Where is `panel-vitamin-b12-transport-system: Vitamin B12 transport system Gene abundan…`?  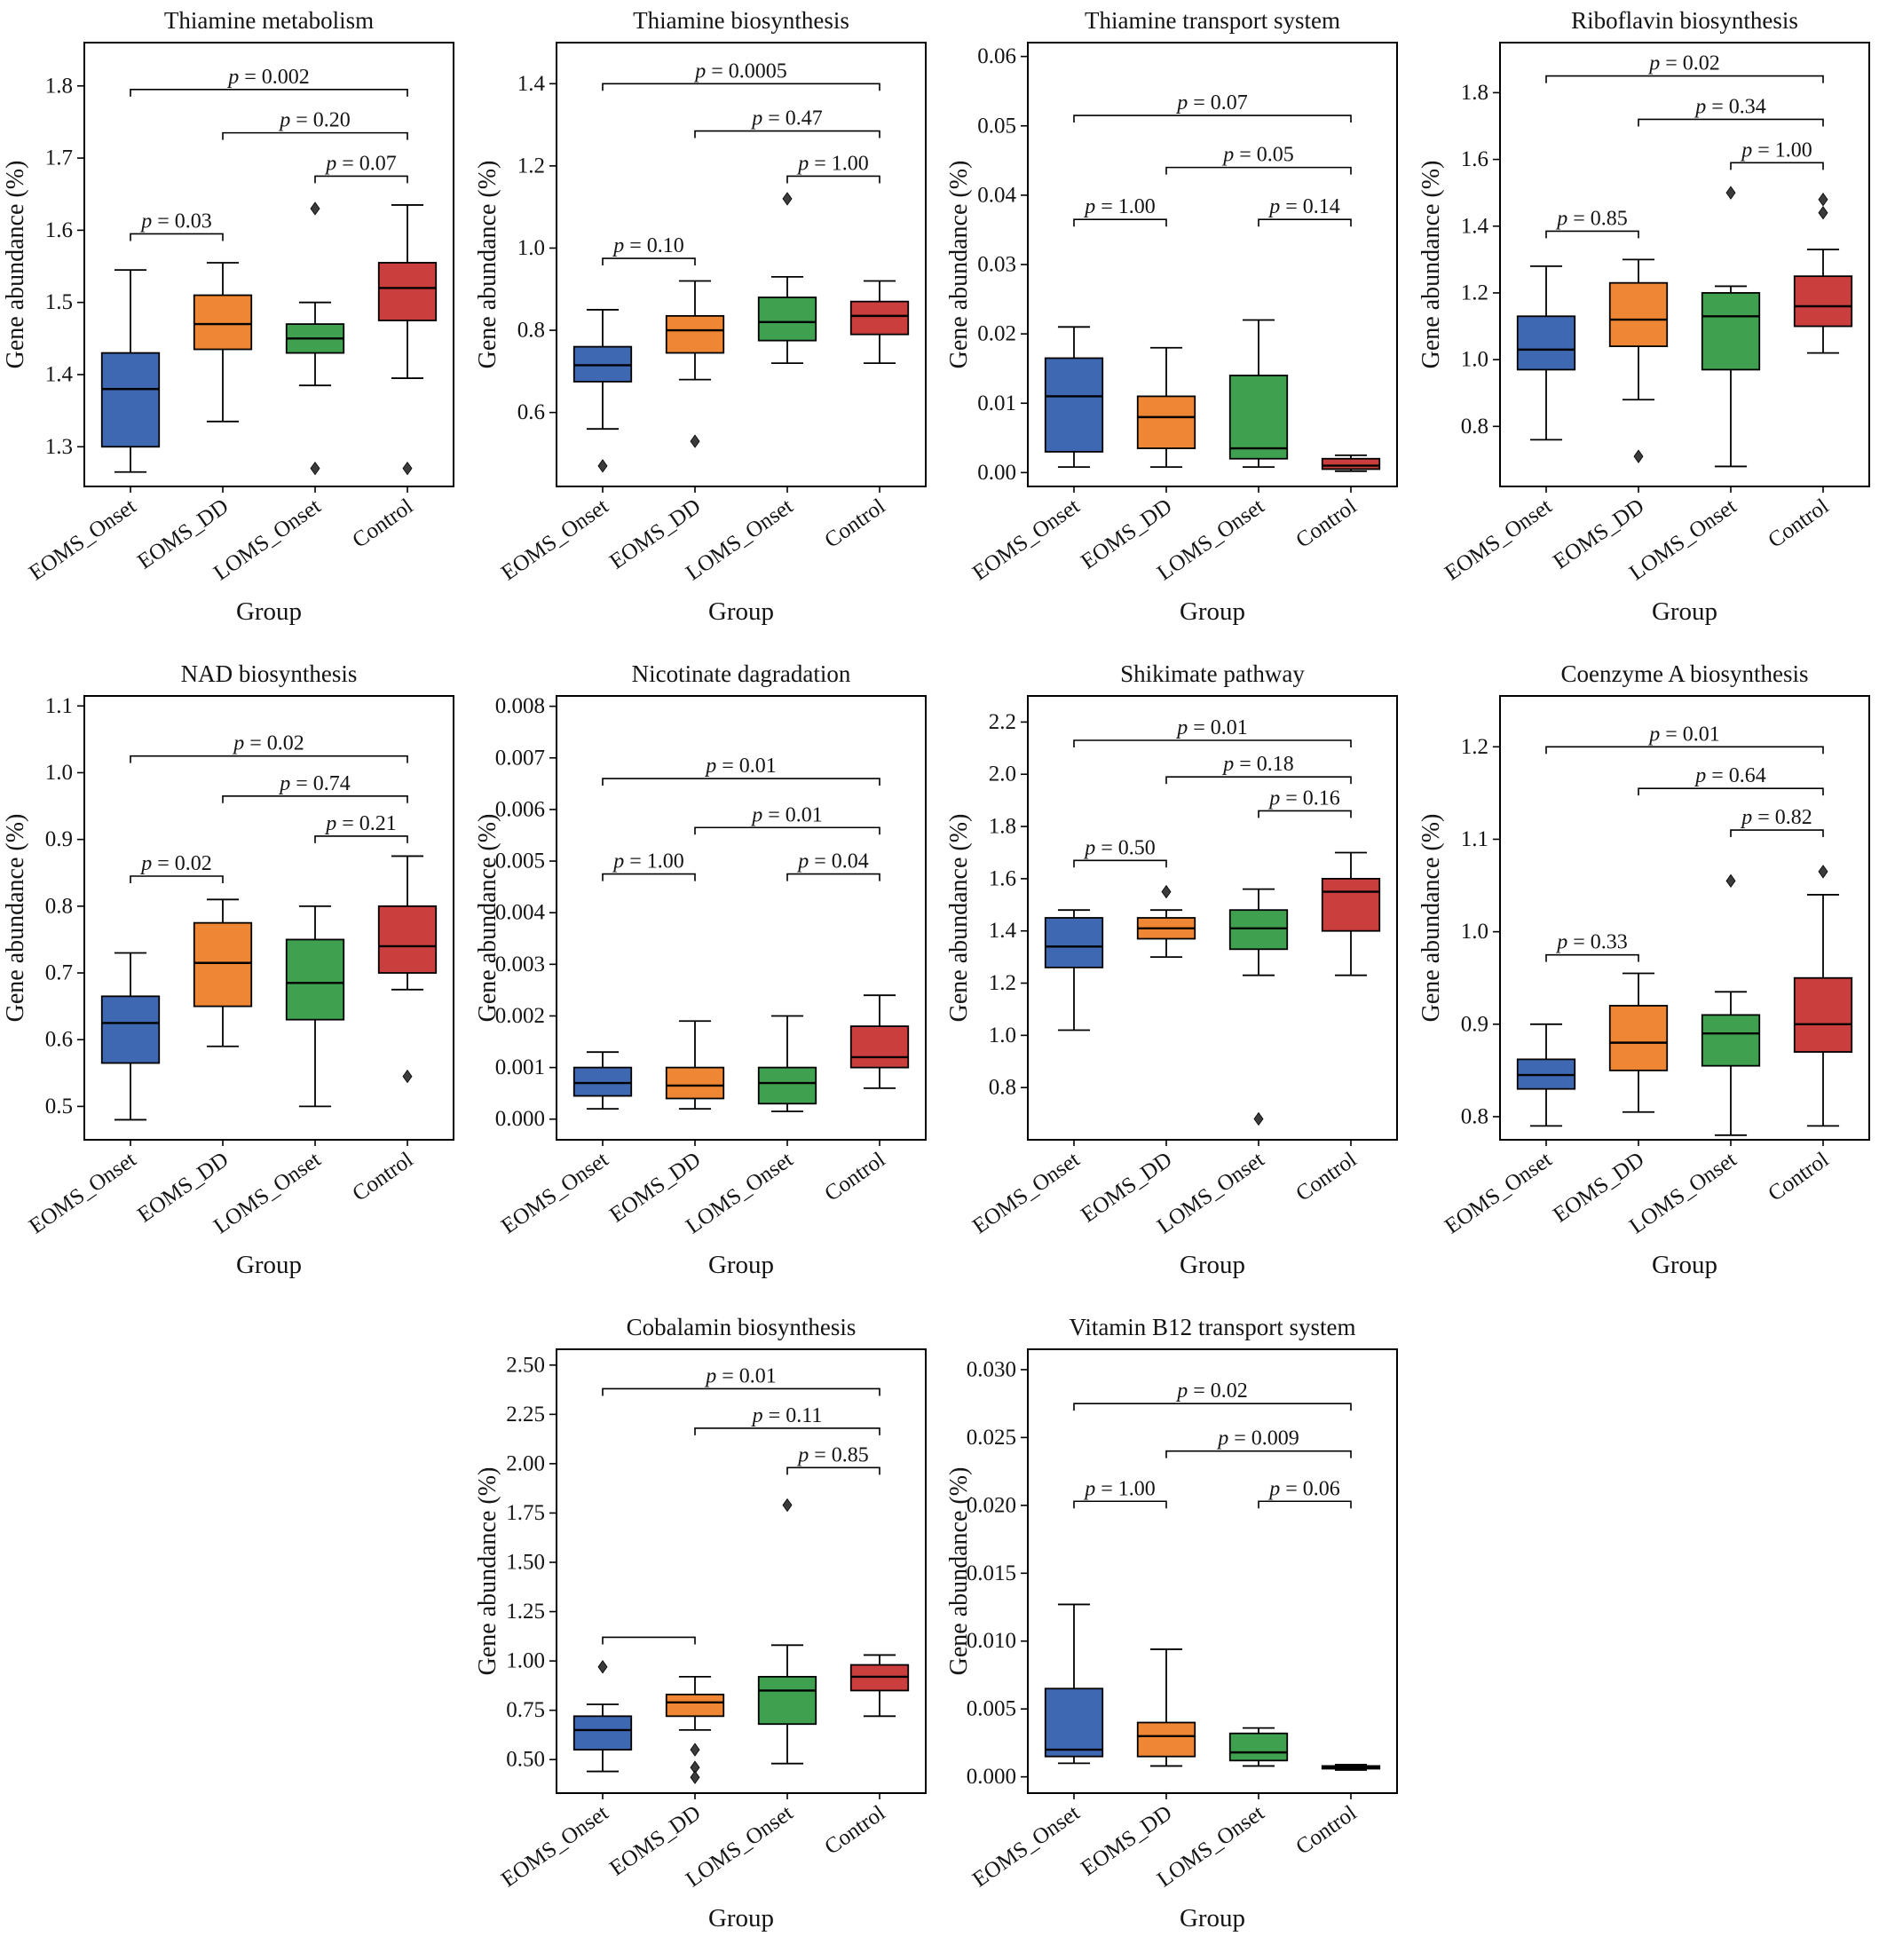 panel-vitamin-b12-transport-system: Vitamin B12 transport system Gene abundan… is located at coordinates (1179, 1633).